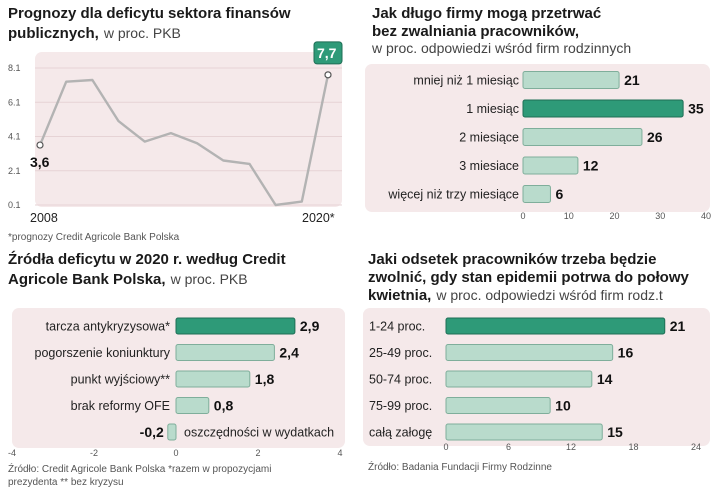 This screenshot has width=720, height=490. What do you see at coordinates (399, 295) in the screenshot?
I see `layoffs-title-line-3-text: kwietnia,` at bounding box center [399, 295].